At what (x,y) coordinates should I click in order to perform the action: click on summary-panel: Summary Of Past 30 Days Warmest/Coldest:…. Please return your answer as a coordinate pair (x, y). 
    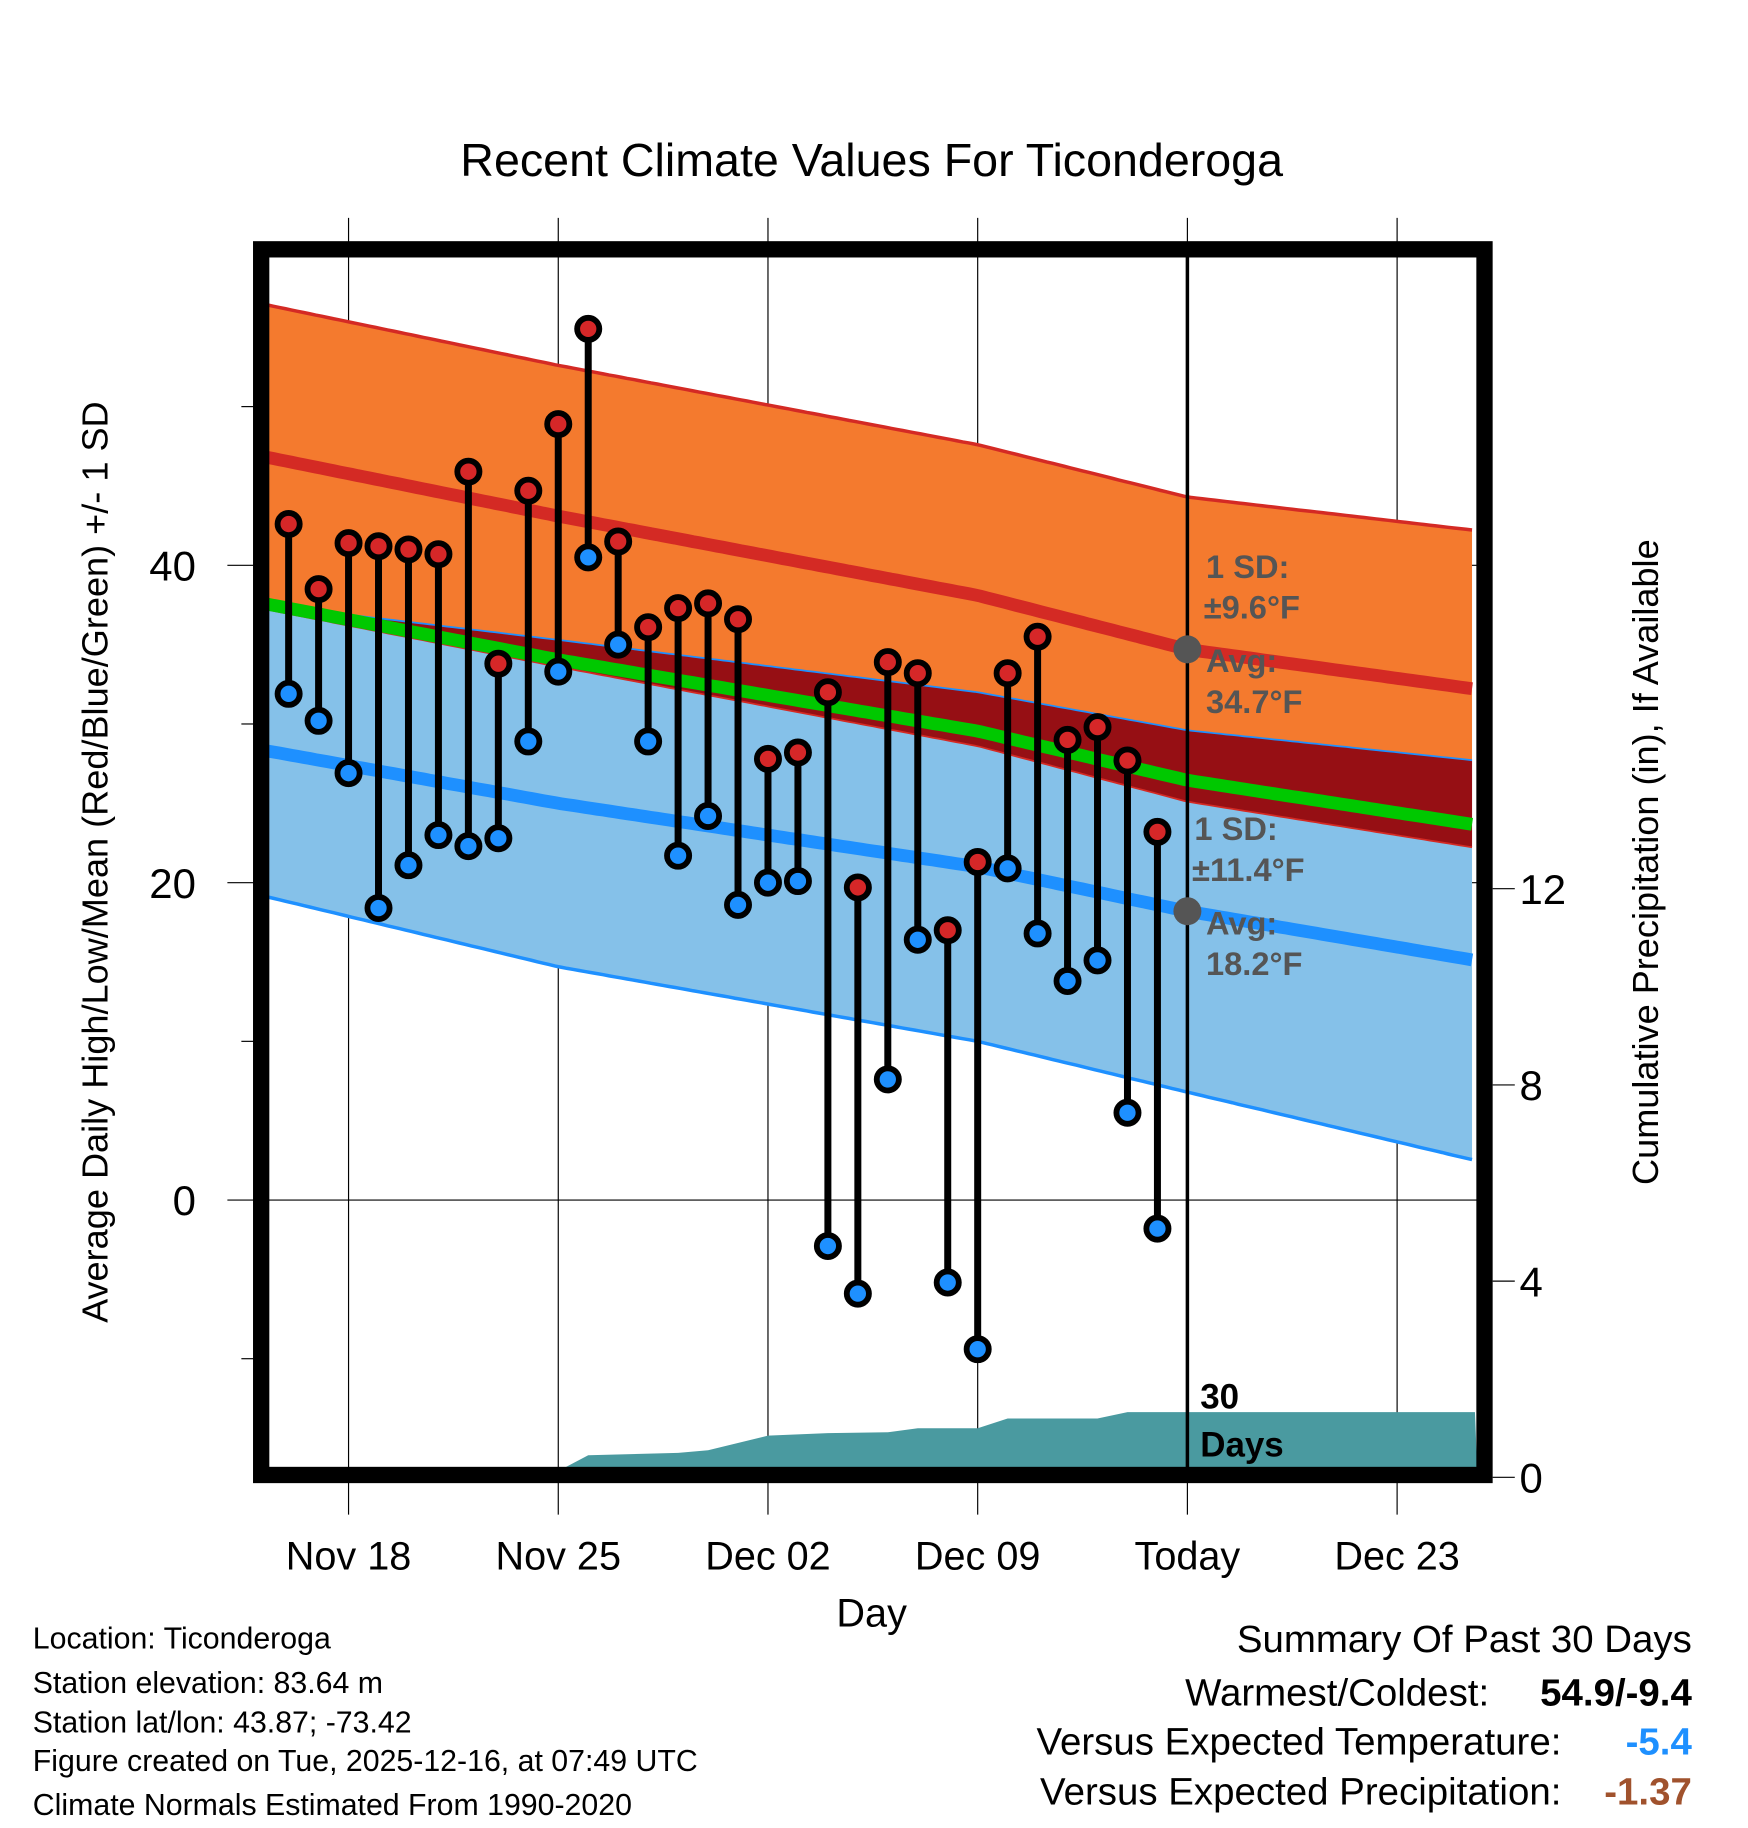
    Looking at the image, I should click on (1364, 1716).